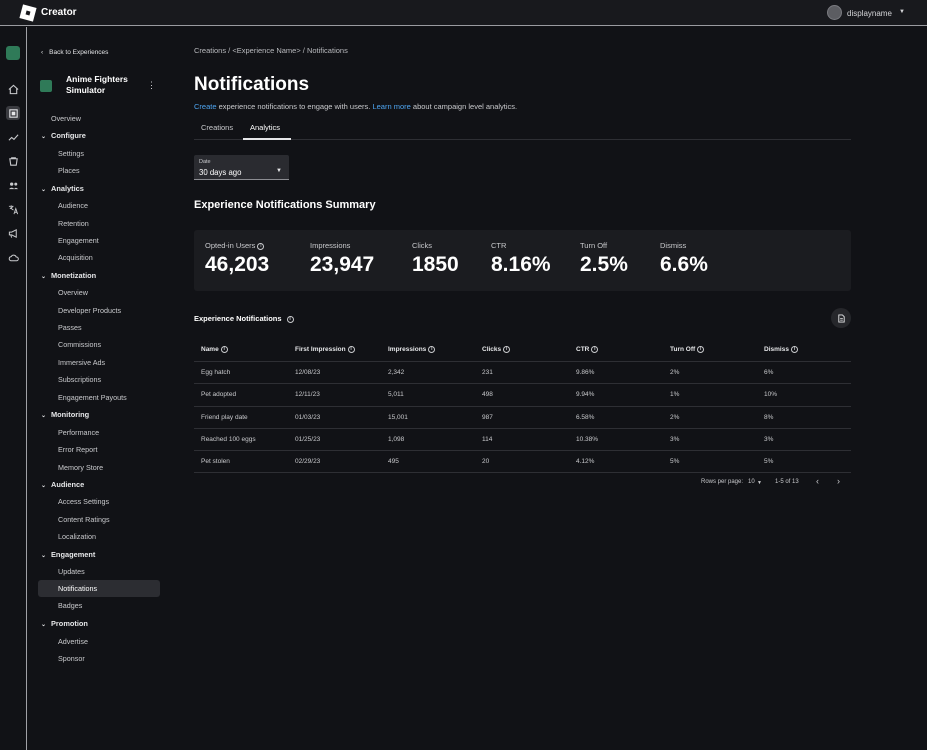 The width and height of the screenshot is (927, 750). Describe the element at coordinates (62, 188) in the screenshot. I see `sidebar-section-analytics: ⌄ Analytics` at that location.